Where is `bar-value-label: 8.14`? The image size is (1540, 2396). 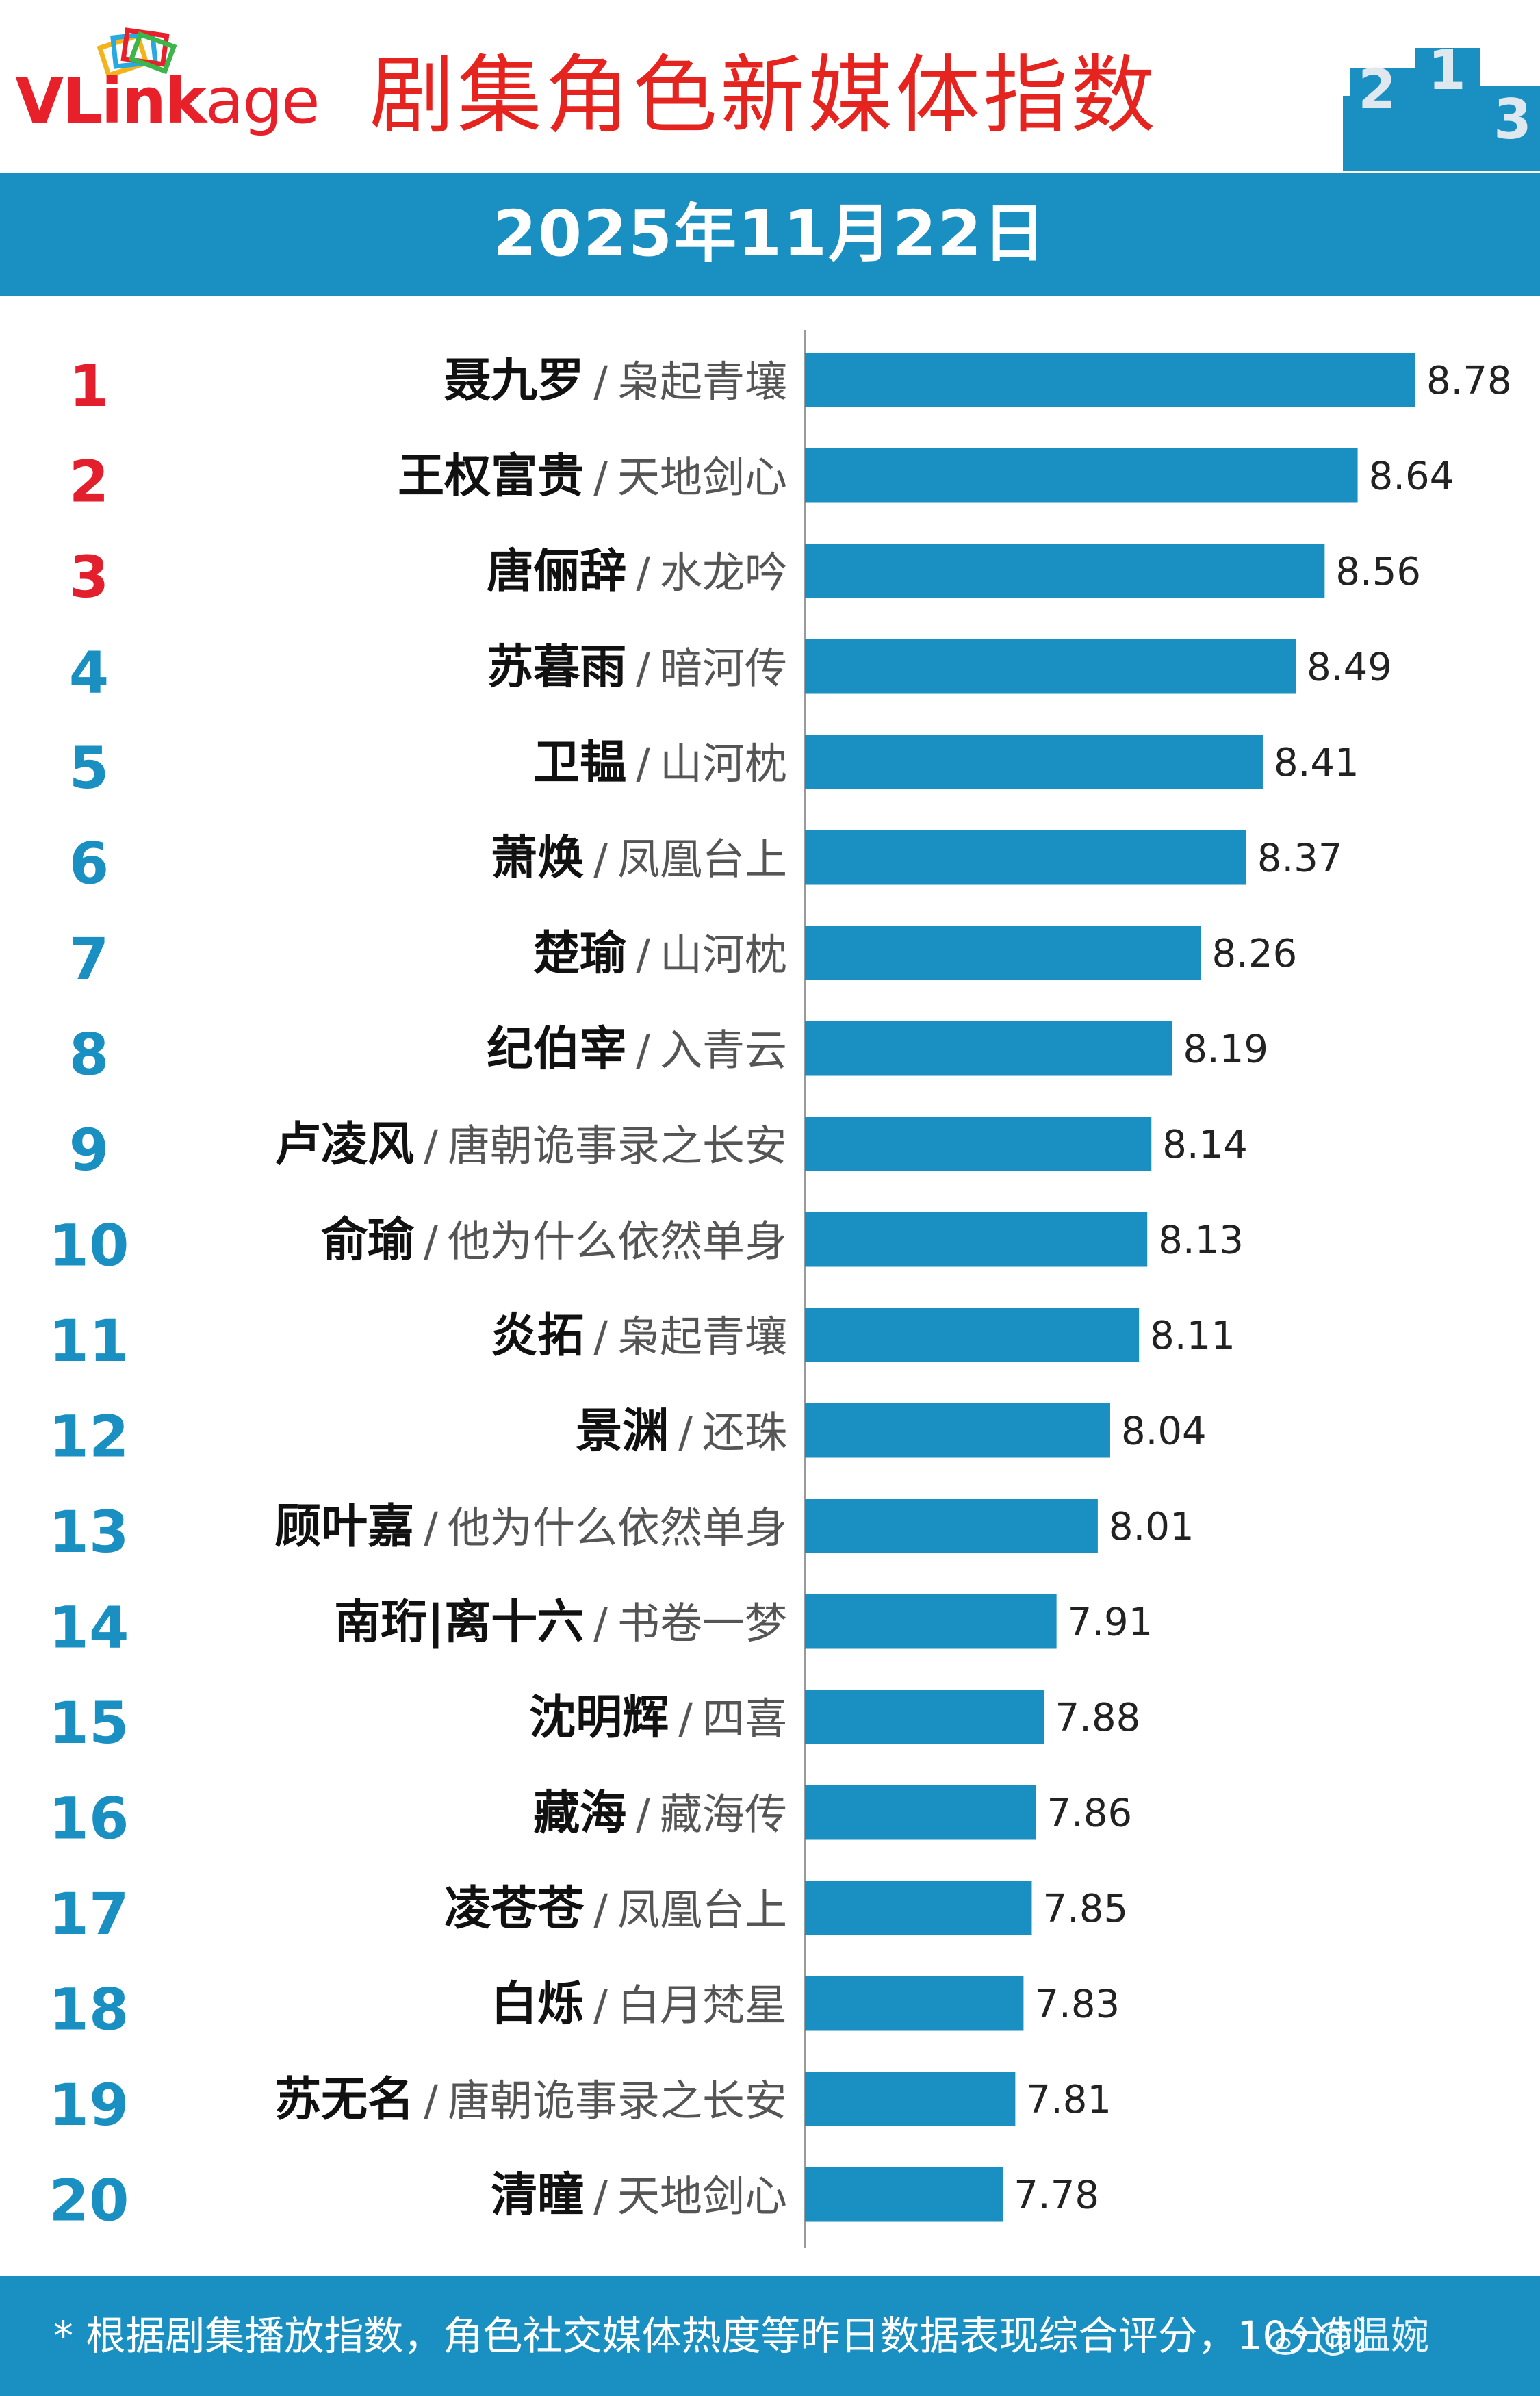 bar-value-label: 8.14 is located at coordinates (1205, 1145).